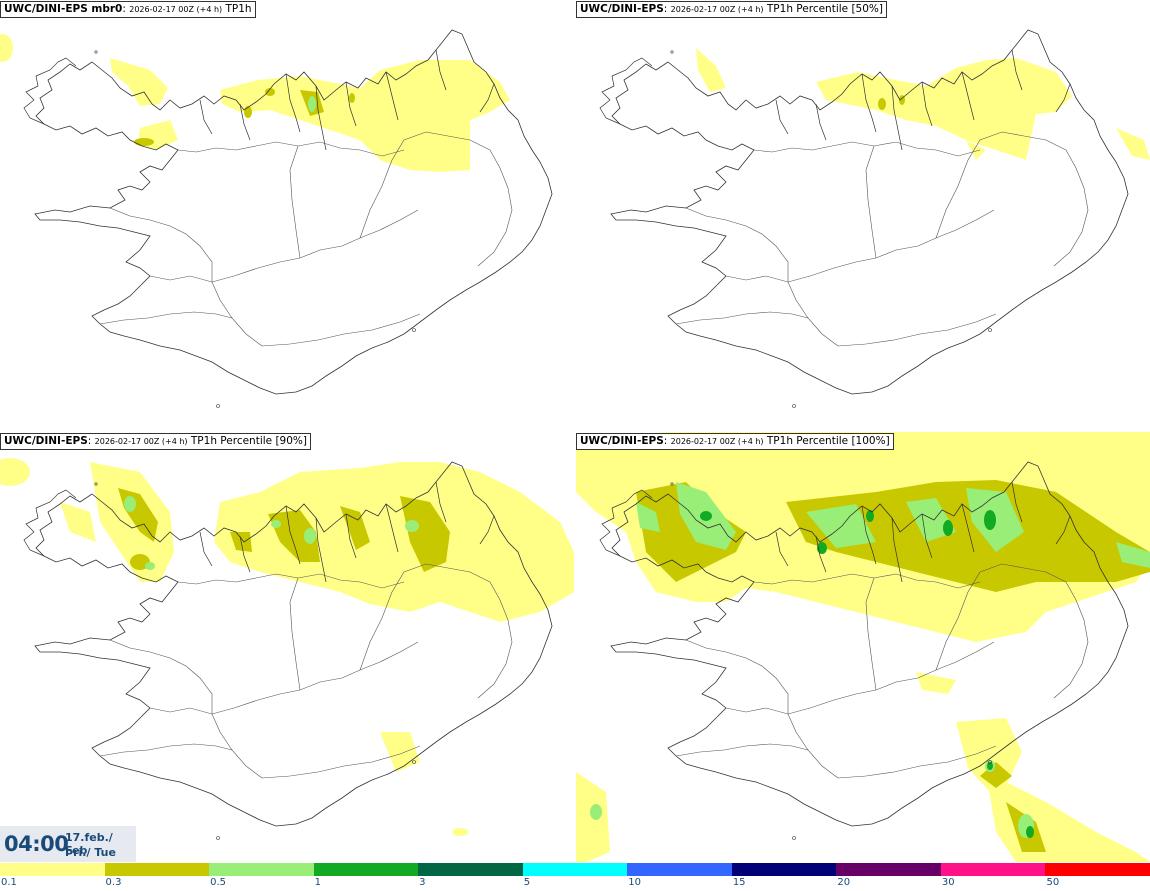 This screenshot has width=1150, height=891. I want to click on precip-field, so click(923, 104).